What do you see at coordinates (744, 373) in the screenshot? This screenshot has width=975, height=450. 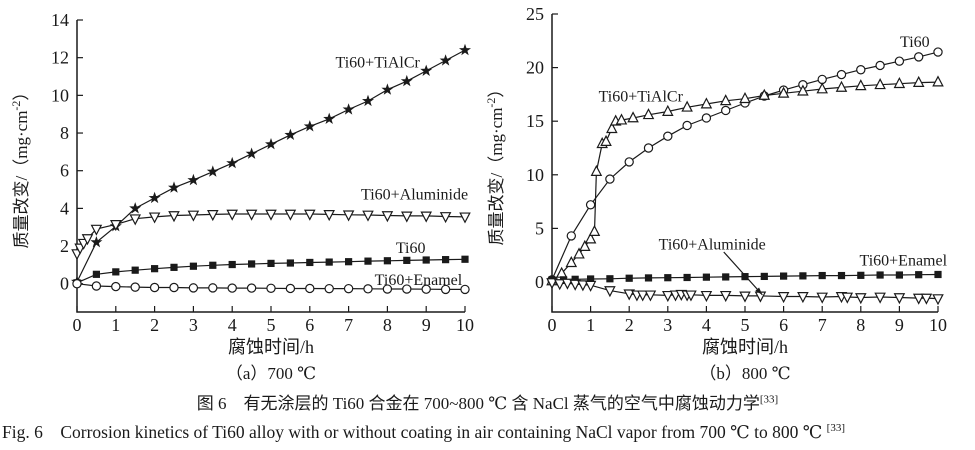 I see `chart-subtitle: （b）800 ℃` at bounding box center [744, 373].